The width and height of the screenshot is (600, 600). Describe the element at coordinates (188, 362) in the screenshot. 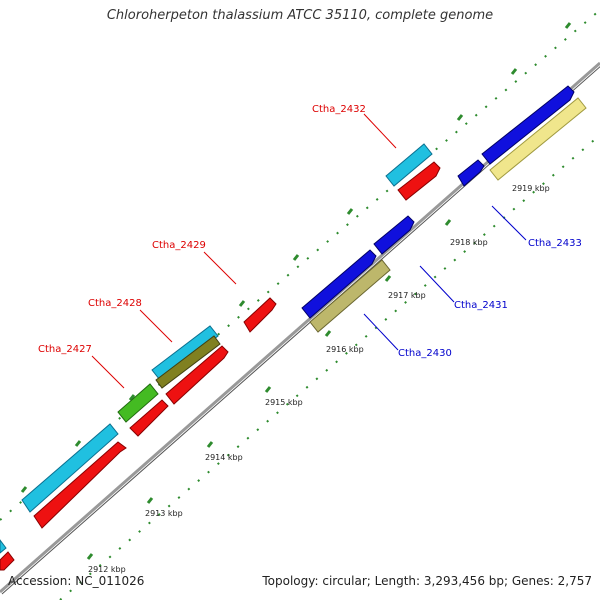

I see `gene-feature-olive` at that location.